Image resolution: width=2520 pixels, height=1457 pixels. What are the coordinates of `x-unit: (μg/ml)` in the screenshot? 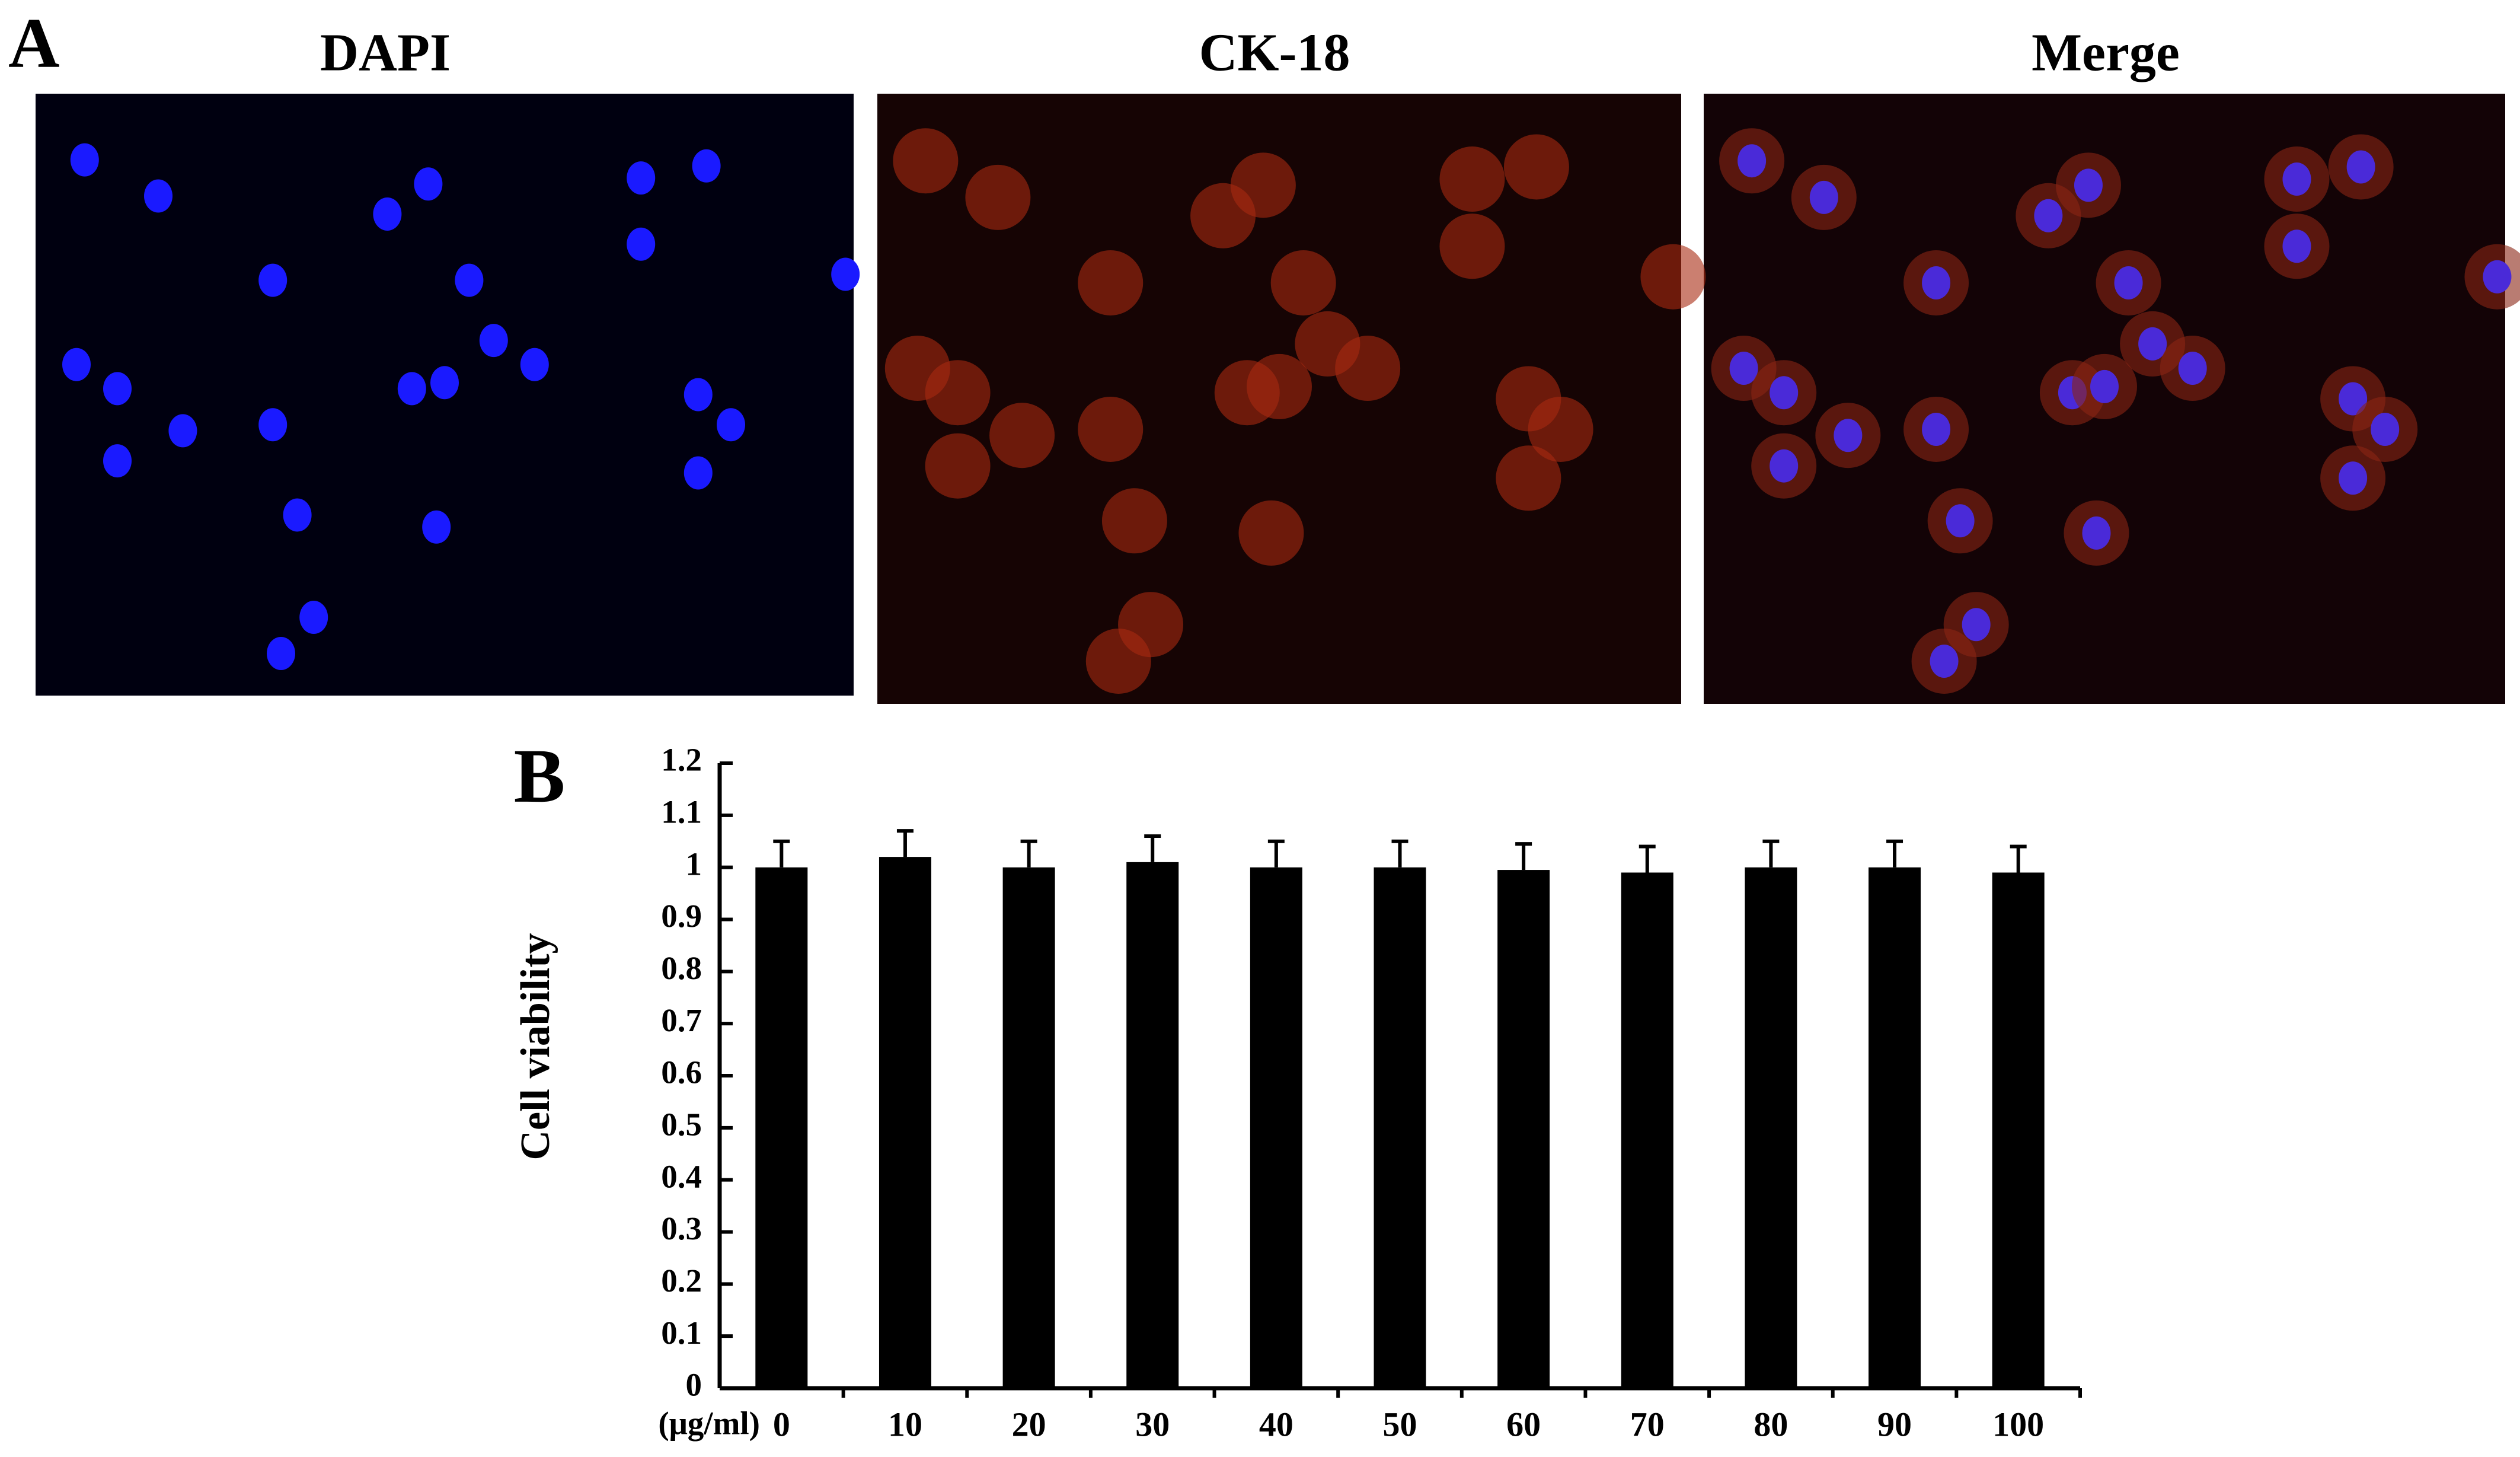 It's located at (709, 1424).